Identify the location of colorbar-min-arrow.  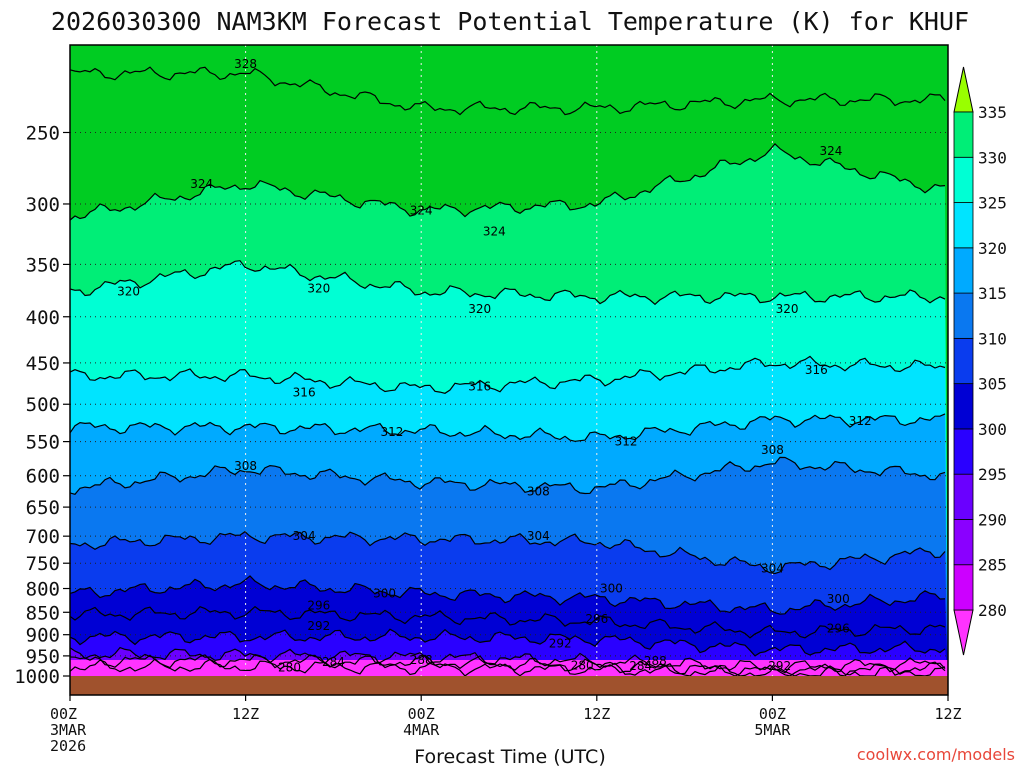
(963, 632).